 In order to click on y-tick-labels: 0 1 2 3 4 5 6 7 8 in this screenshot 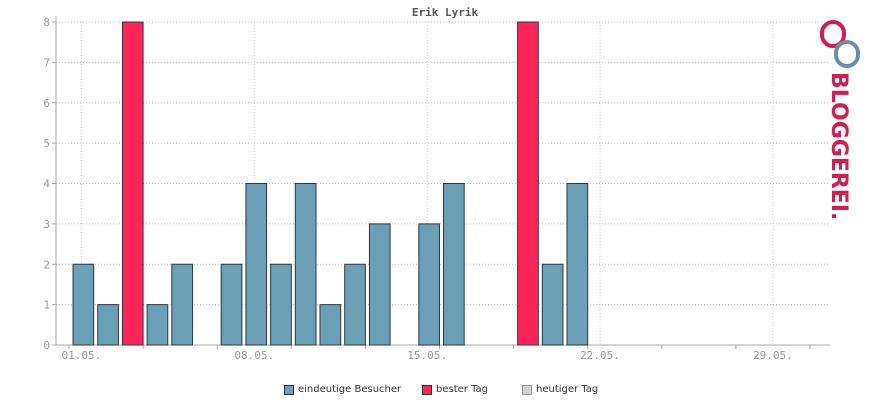, I will do `click(46, 184)`.